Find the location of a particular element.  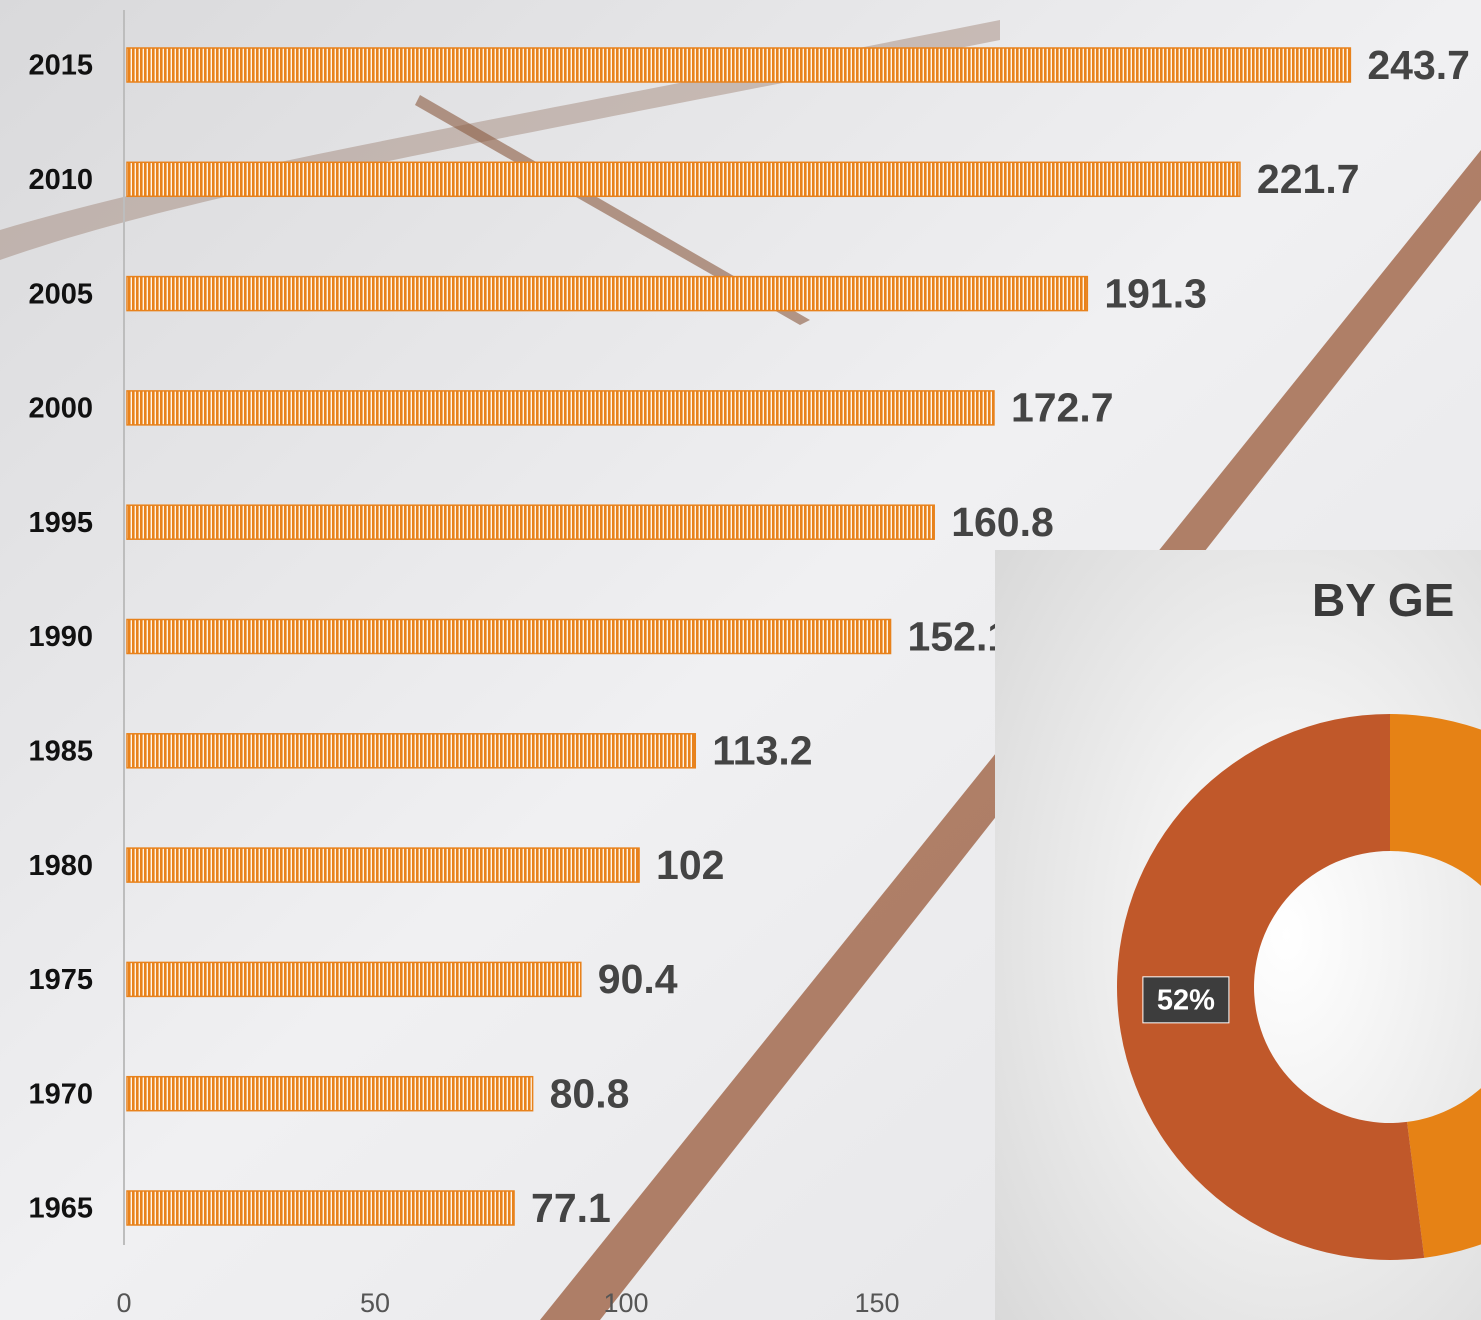

data-label: 80.8 is located at coordinates (590, 1094).